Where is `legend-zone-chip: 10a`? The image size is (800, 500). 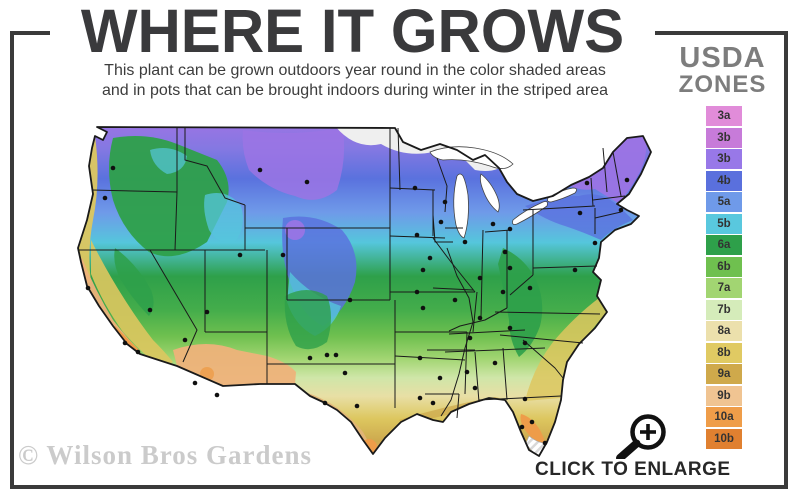
legend-zone-chip: 10a is located at coordinates (724, 417).